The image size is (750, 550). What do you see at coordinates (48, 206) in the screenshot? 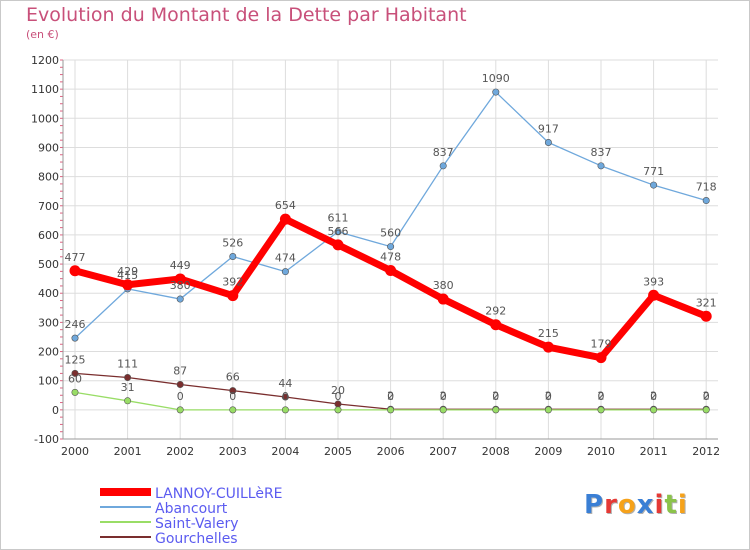
I see `y-tick-label: 700` at bounding box center [48, 206].